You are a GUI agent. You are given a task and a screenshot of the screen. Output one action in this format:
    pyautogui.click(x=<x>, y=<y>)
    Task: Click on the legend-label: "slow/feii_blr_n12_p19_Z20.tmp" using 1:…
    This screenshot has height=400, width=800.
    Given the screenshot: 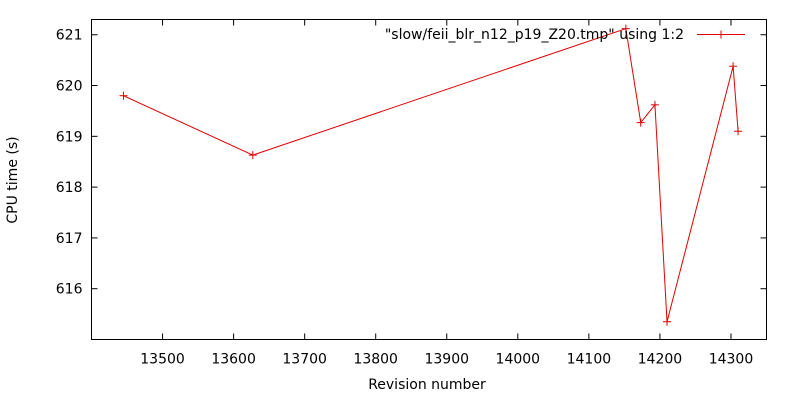 What is the action you would take?
    pyautogui.click(x=534, y=35)
    